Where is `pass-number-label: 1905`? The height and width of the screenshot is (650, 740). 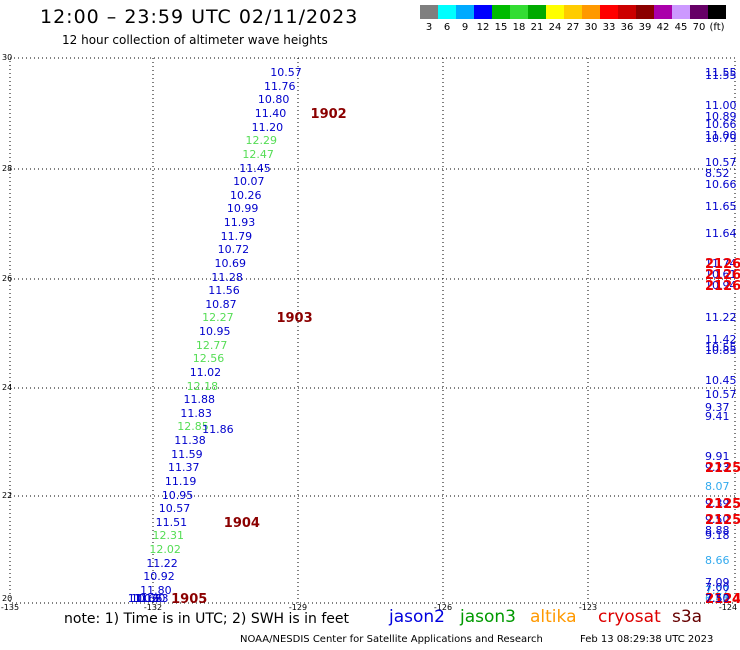
pass-number-label: 1905 is located at coordinates (189, 599).